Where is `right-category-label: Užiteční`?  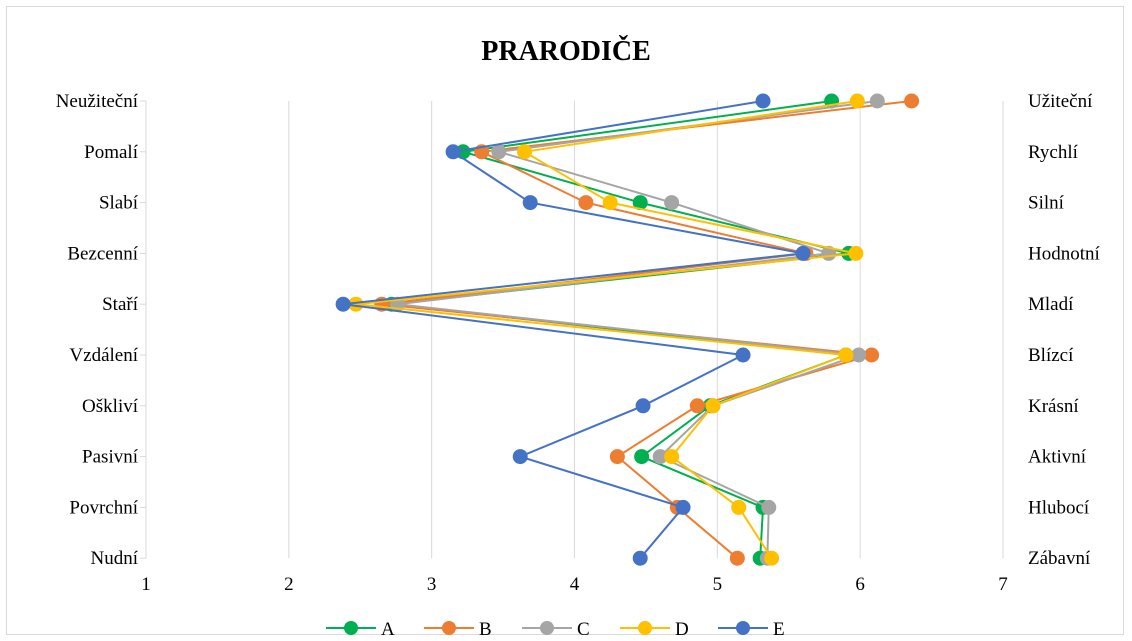
right-category-label: Užiteční is located at coordinates (1060, 101).